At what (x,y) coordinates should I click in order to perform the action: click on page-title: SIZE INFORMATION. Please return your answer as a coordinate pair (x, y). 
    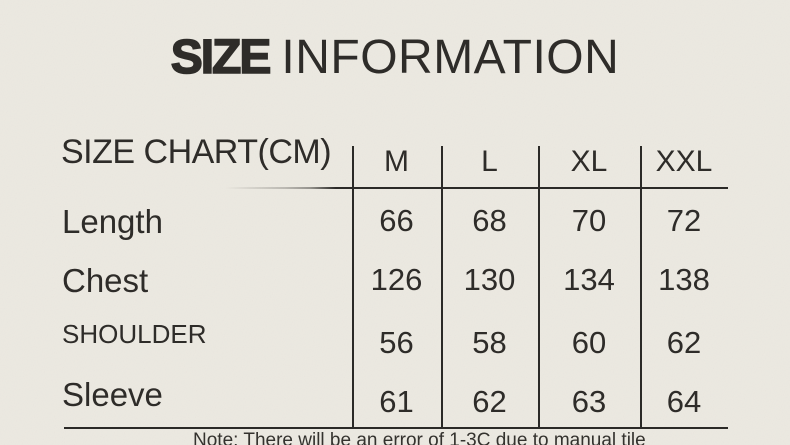
    Looking at the image, I should click on (395, 57).